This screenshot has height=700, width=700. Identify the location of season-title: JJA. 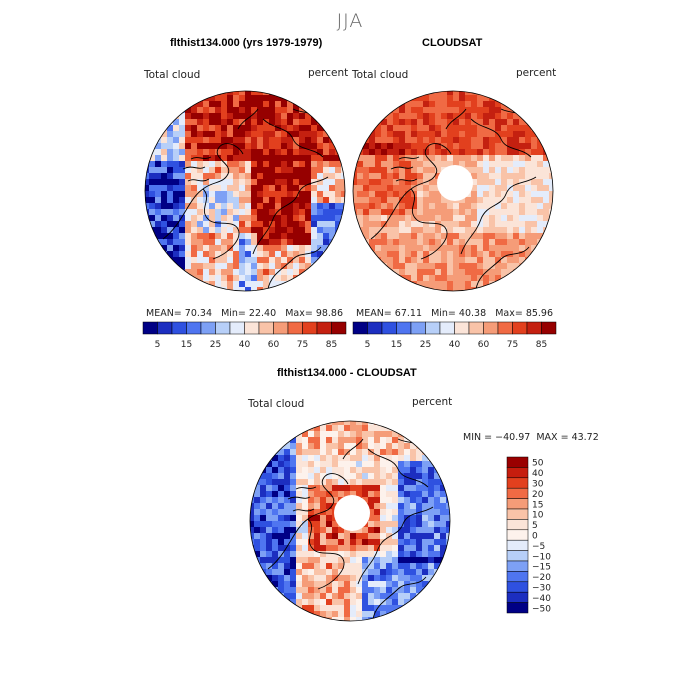
(350, 21).